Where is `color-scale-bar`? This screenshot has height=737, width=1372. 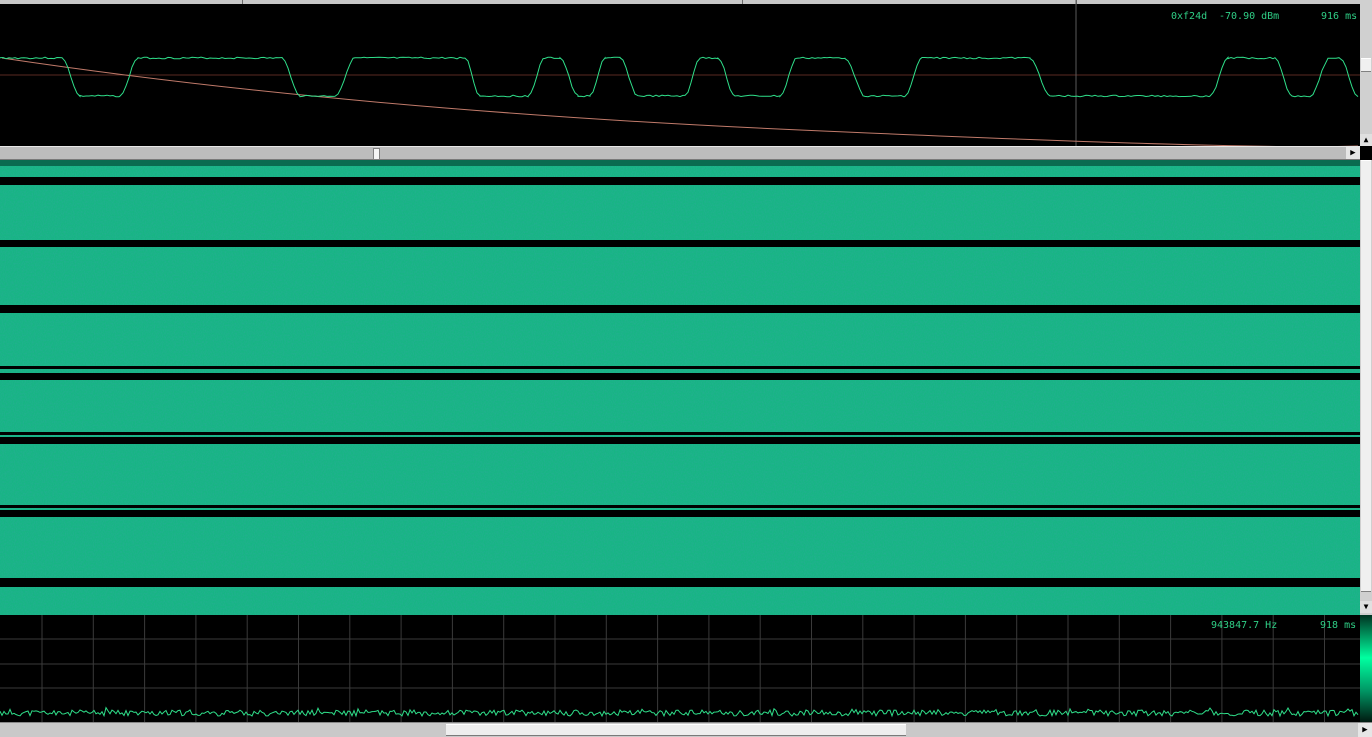 color-scale-bar is located at coordinates (1366, 668).